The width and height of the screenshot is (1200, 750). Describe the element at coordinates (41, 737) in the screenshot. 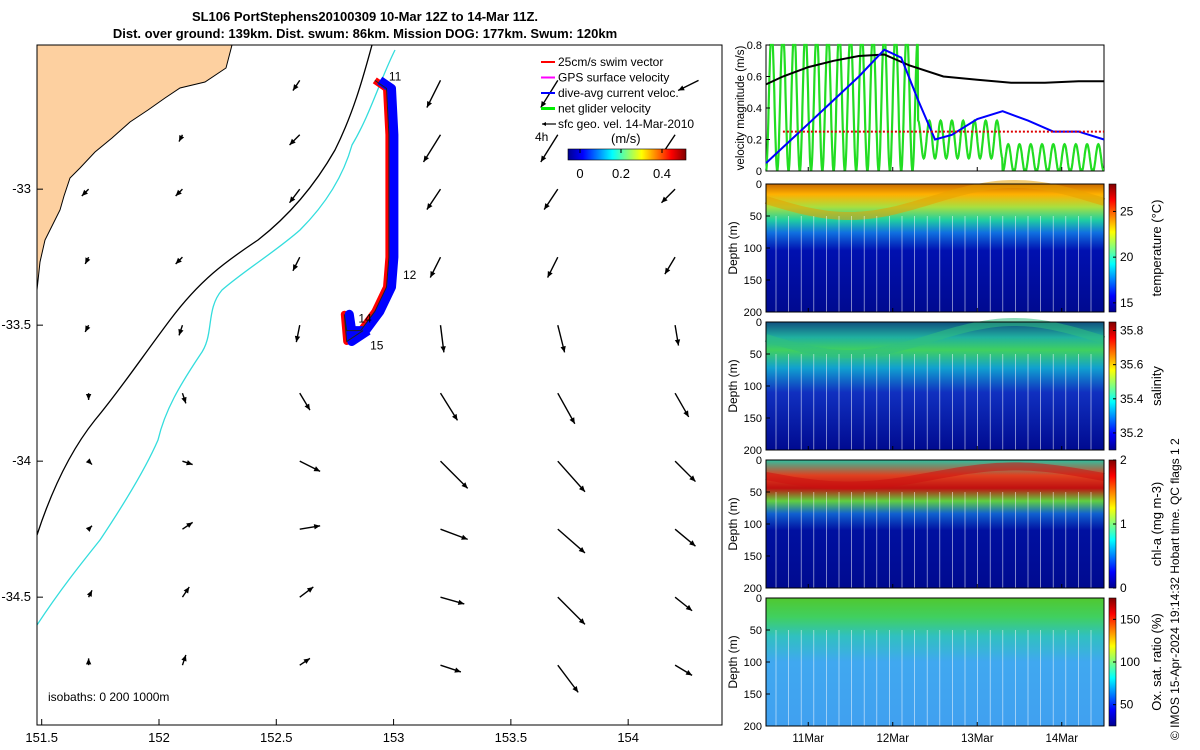

I see `map-x-tick-label: 151.5` at that location.